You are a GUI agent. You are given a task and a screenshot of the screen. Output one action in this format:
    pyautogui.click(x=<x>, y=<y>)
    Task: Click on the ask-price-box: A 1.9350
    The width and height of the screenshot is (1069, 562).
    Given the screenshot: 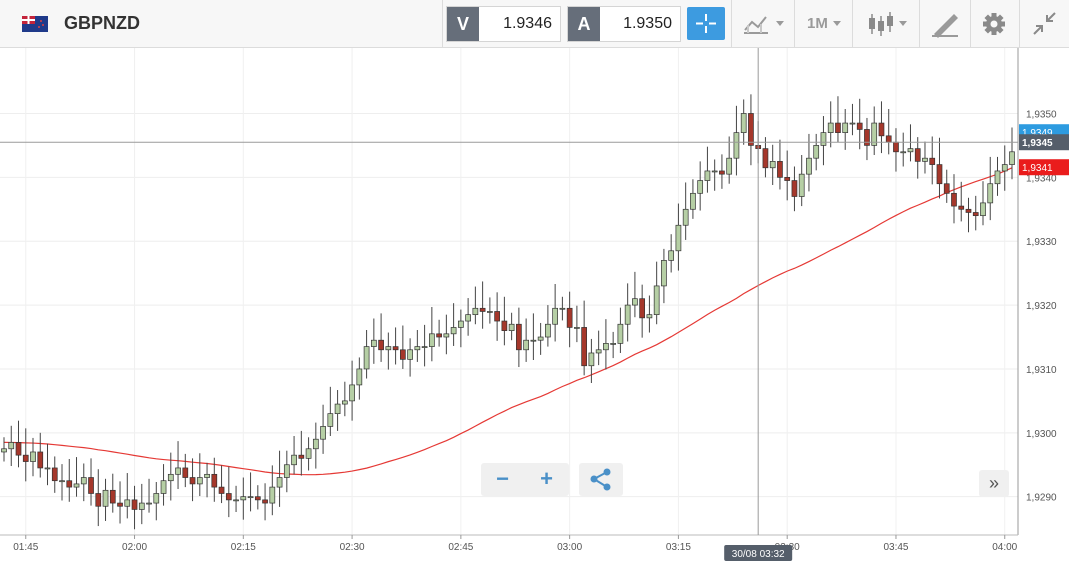 What is the action you would take?
    pyautogui.click(x=624, y=24)
    